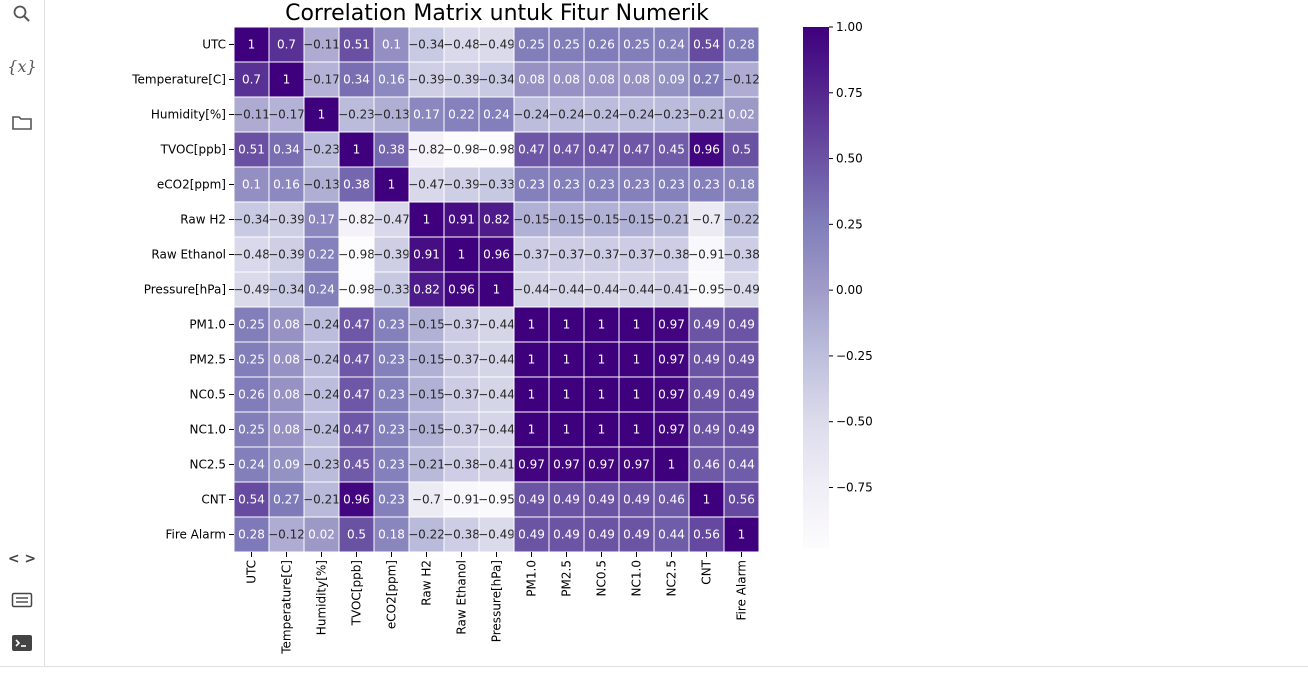 The image size is (1308, 673). I want to click on bottom-divider, so click(654, 666).